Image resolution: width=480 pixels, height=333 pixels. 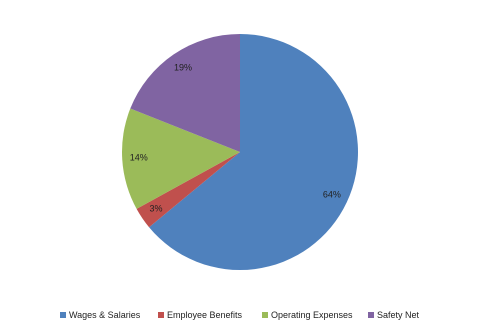 What do you see at coordinates (398, 315) in the screenshot?
I see `legend-label: Safety Net` at bounding box center [398, 315].